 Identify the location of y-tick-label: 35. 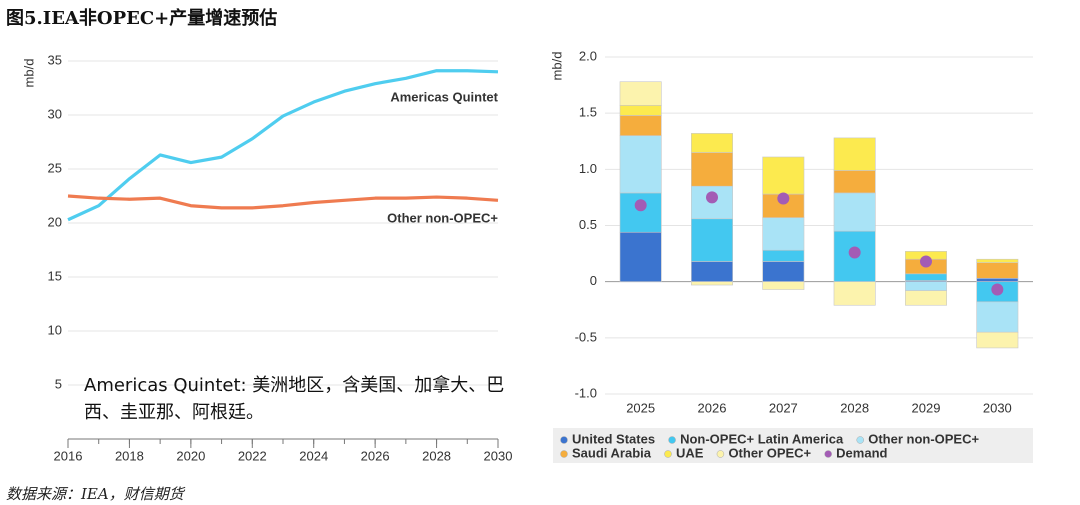
(55, 59).